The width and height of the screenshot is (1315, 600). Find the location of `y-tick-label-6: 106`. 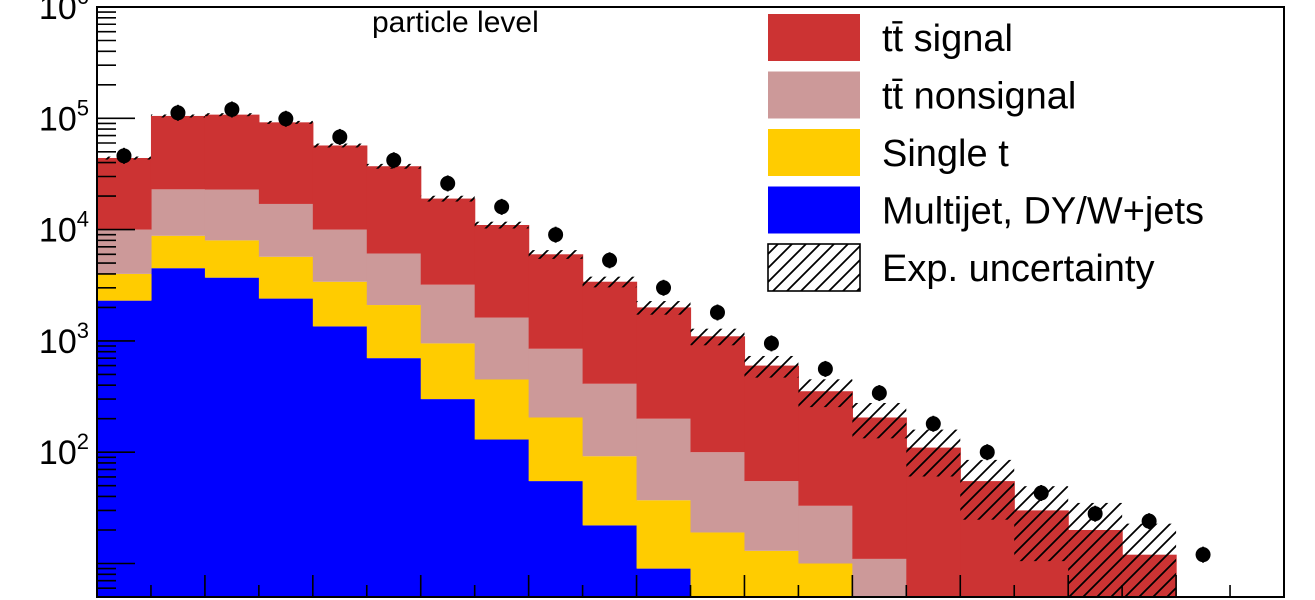

y-tick-label-6: 106 is located at coordinates (64, 13).